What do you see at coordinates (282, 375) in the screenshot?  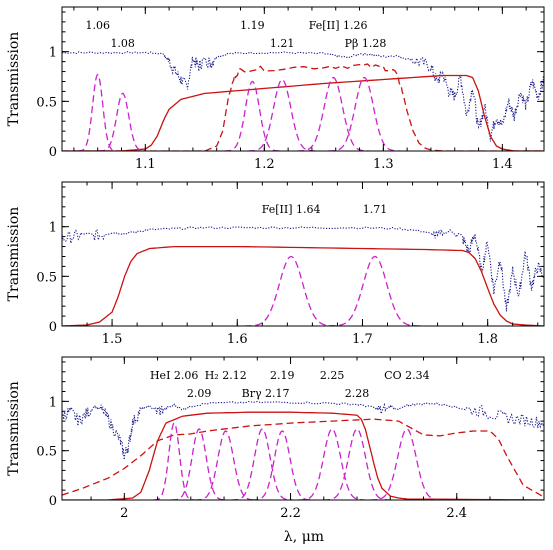 I see `line-annotation: 2.19` at bounding box center [282, 375].